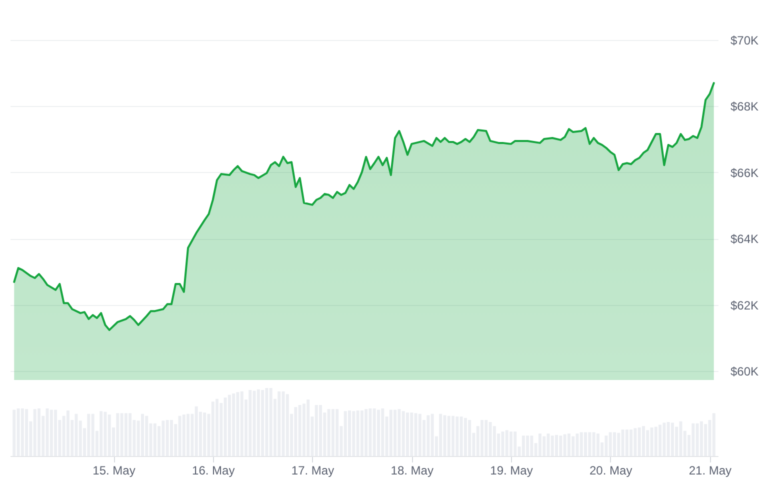  Describe the element at coordinates (213, 471) in the screenshot. I see `x-tick-label: 16. May` at that location.